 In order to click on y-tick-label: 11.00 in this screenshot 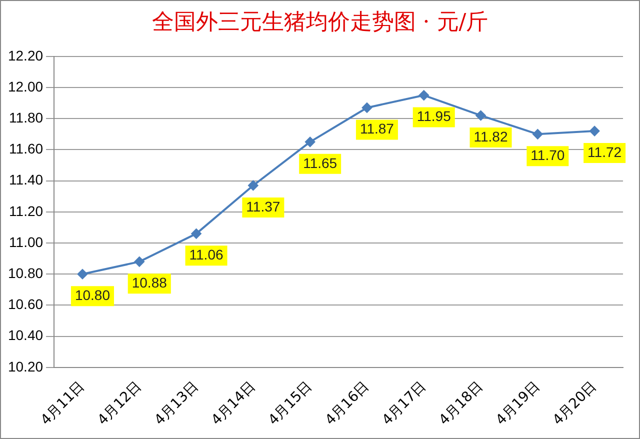, I will do `click(26, 242)`.